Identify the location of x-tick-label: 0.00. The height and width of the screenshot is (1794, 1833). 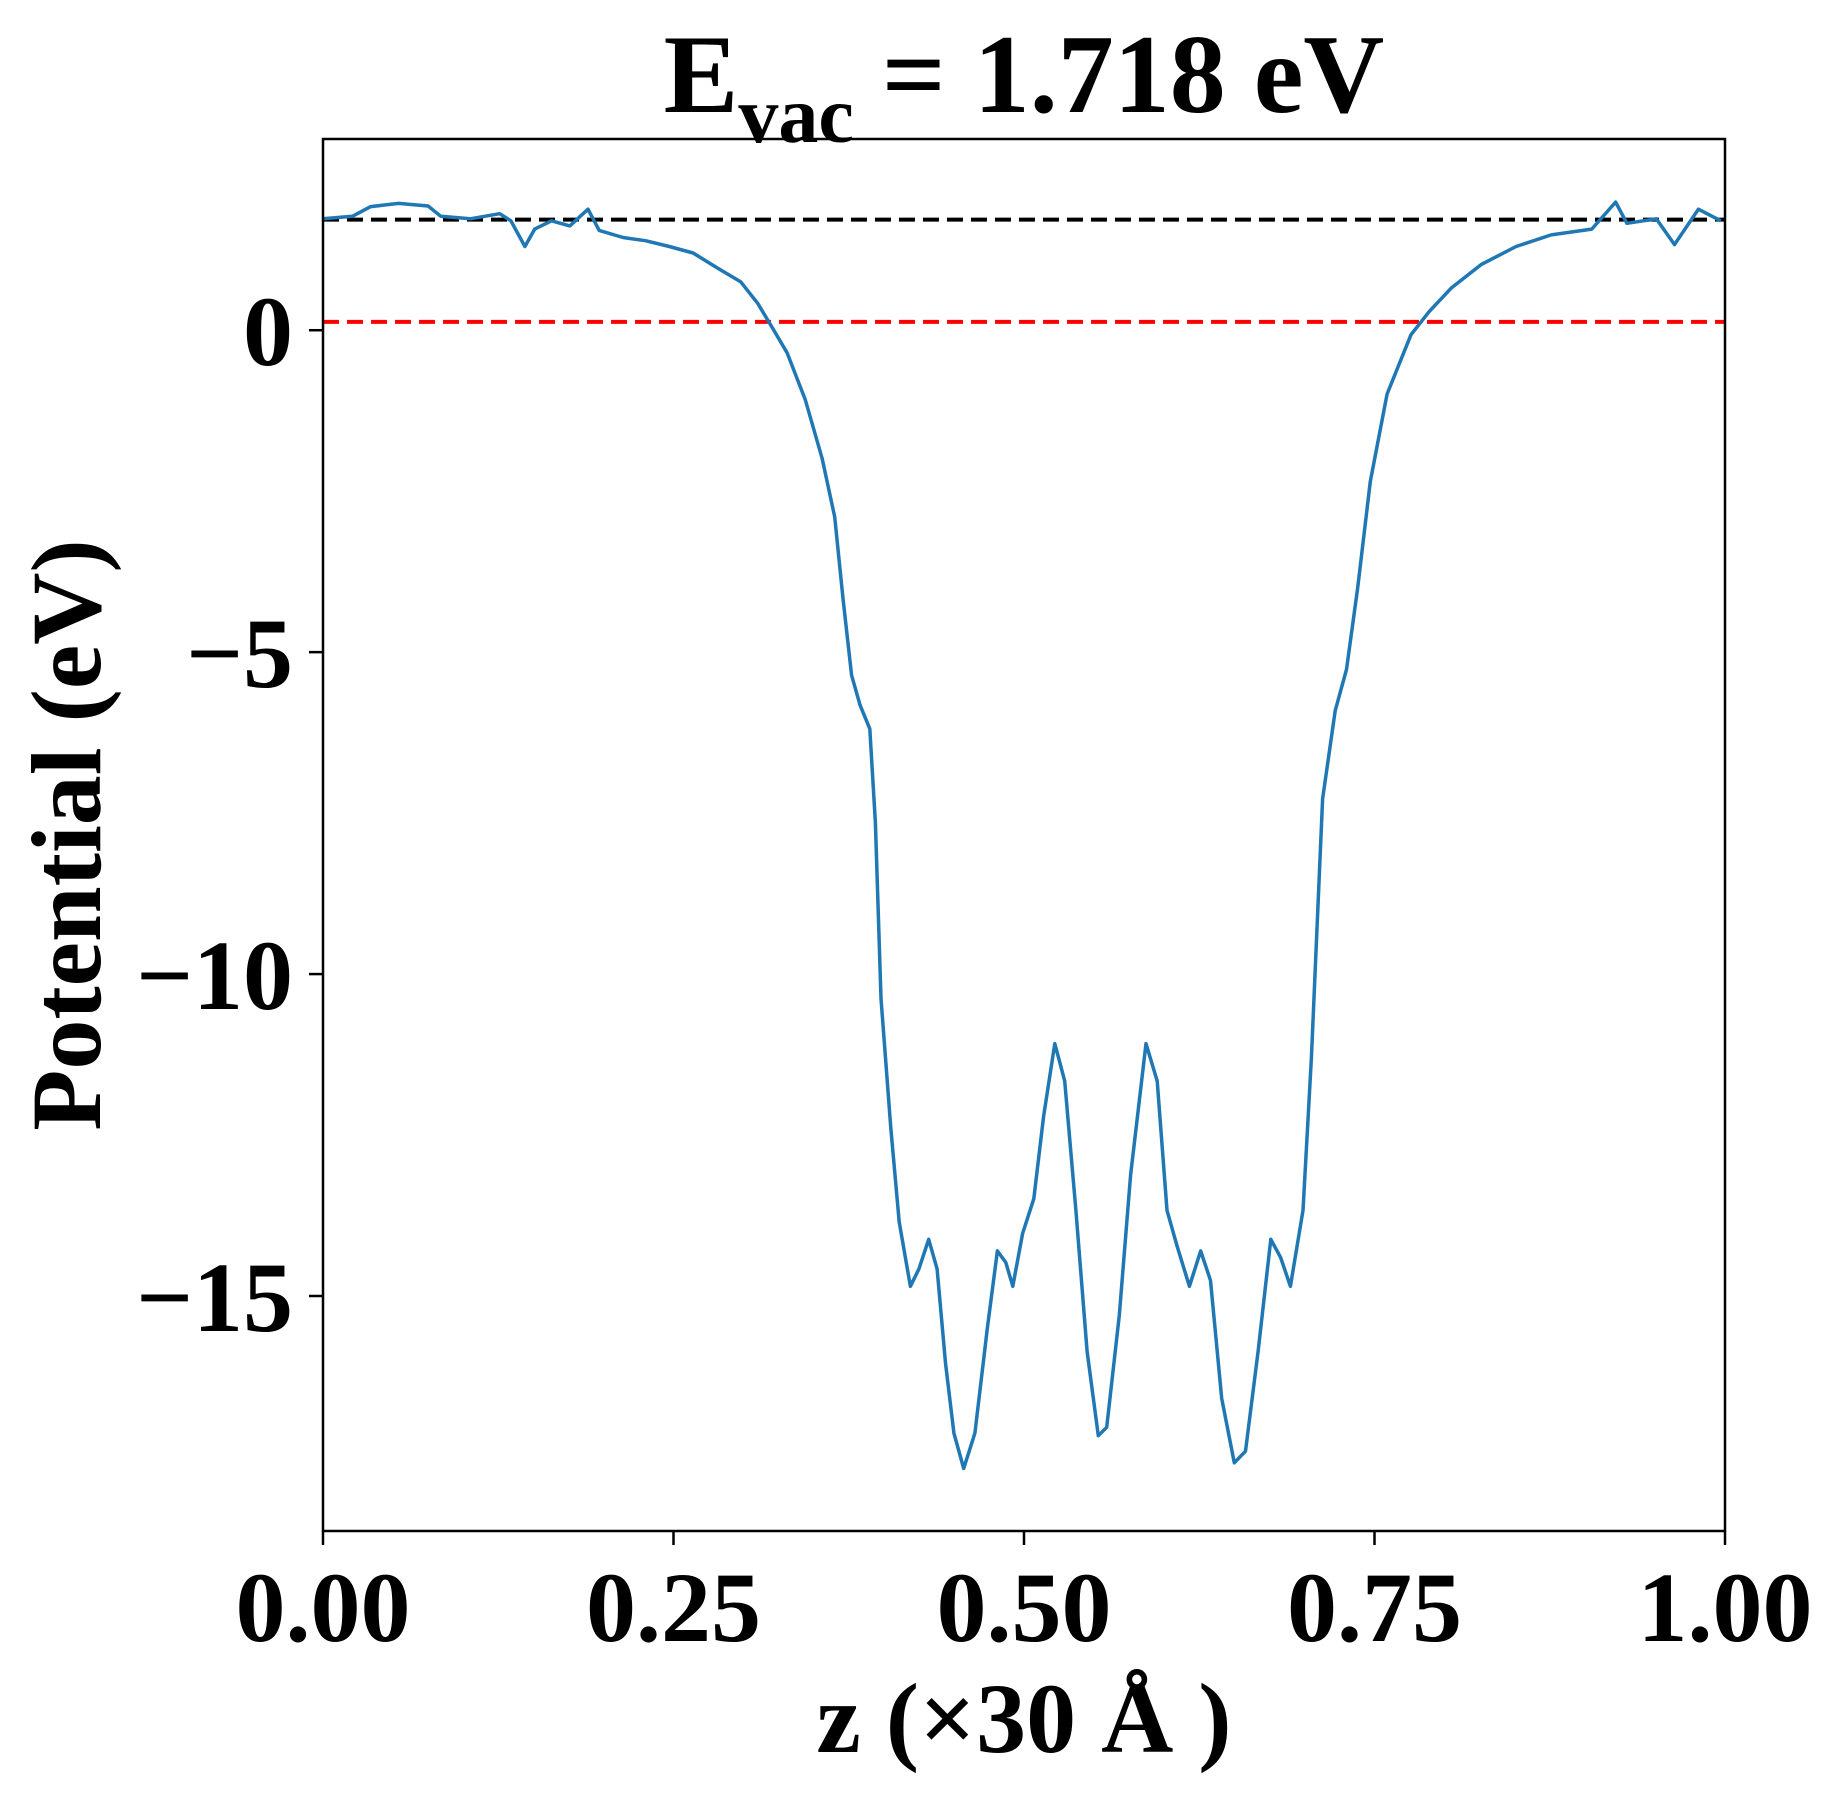
(323, 1607).